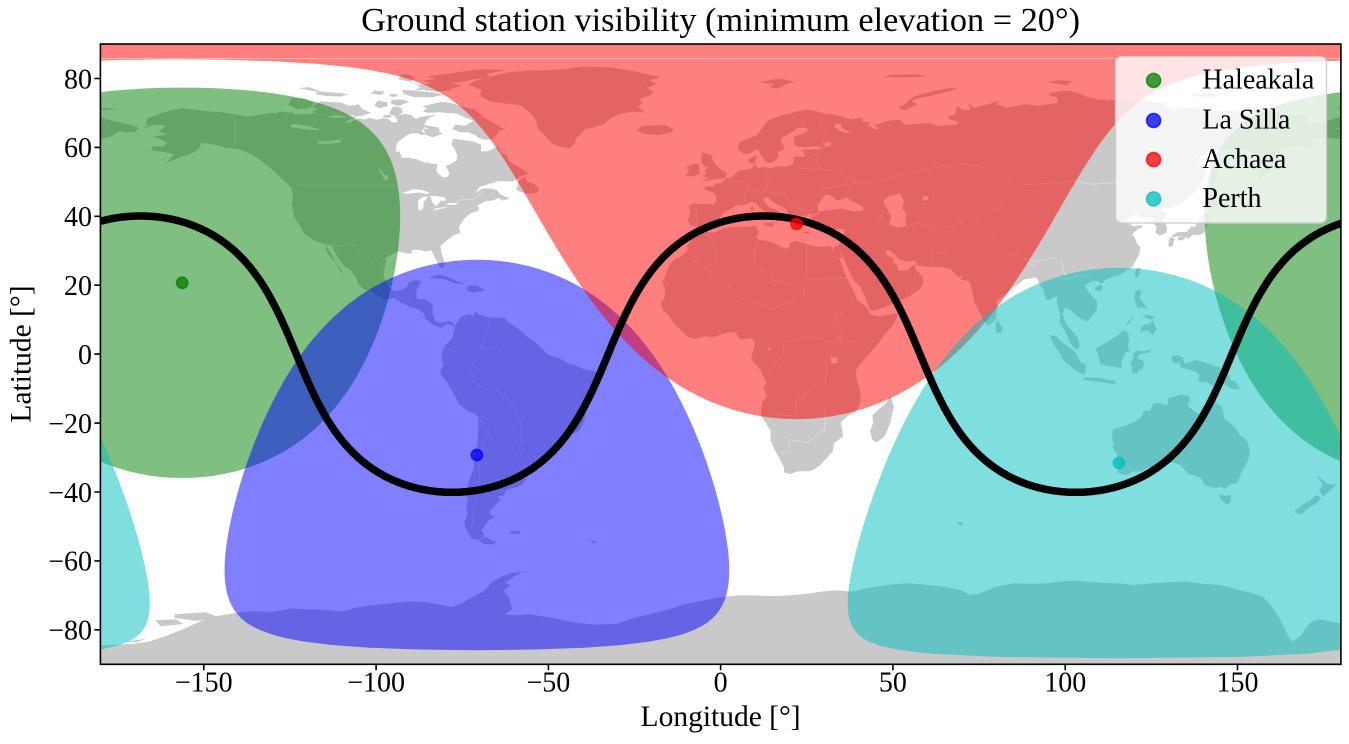 Image resolution: width=1349 pixels, height=744 pixels. Describe the element at coordinates (1065, 683) in the screenshot. I see `svg-text: 100` at that location.